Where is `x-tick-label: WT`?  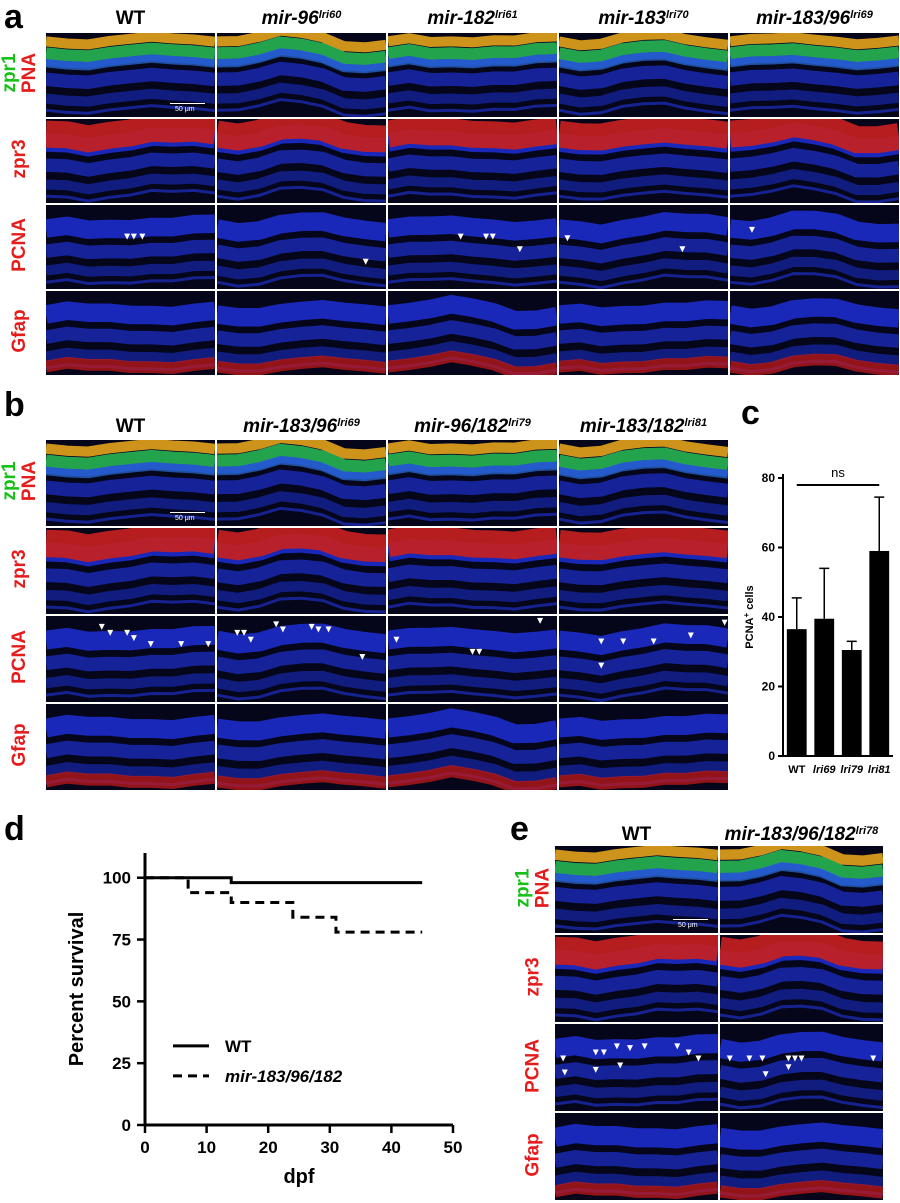
x-tick-label: WT is located at coordinates (796, 770).